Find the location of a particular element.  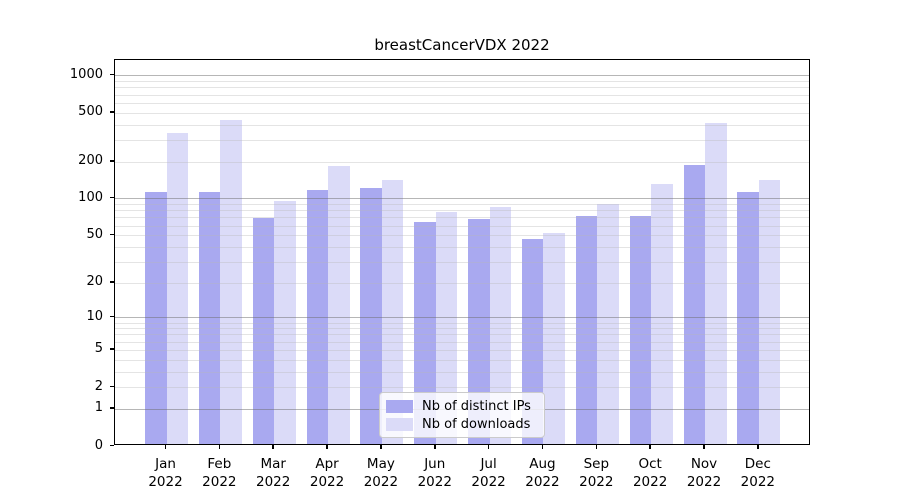

y-tick-label: 100 is located at coordinates (90, 197).